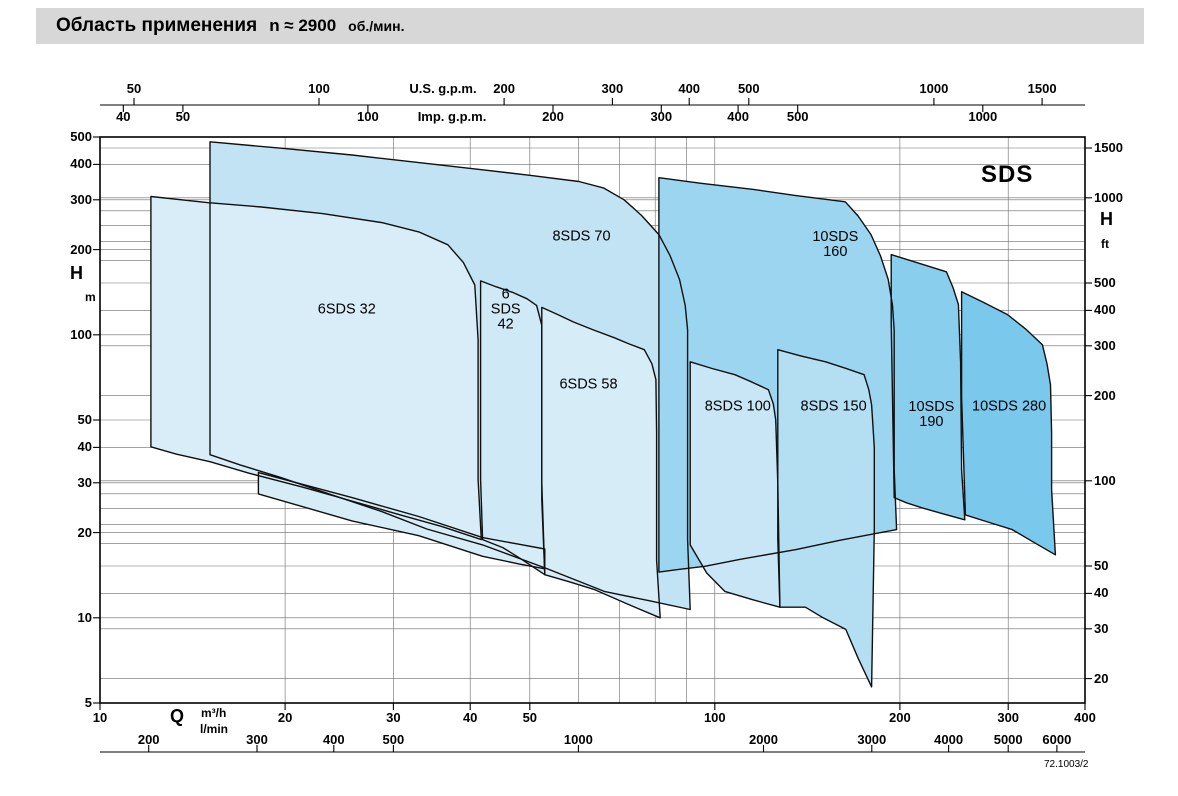  What do you see at coordinates (443, 88) in the screenshot?
I see `us-gpm-axis-title: U.S. g.p.m.` at bounding box center [443, 88].